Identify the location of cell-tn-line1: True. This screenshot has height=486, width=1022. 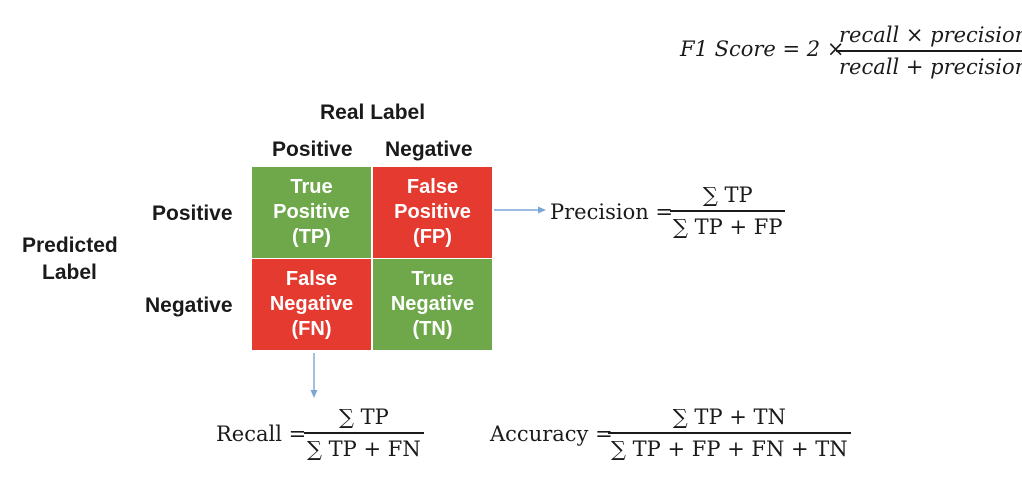
(432, 279).